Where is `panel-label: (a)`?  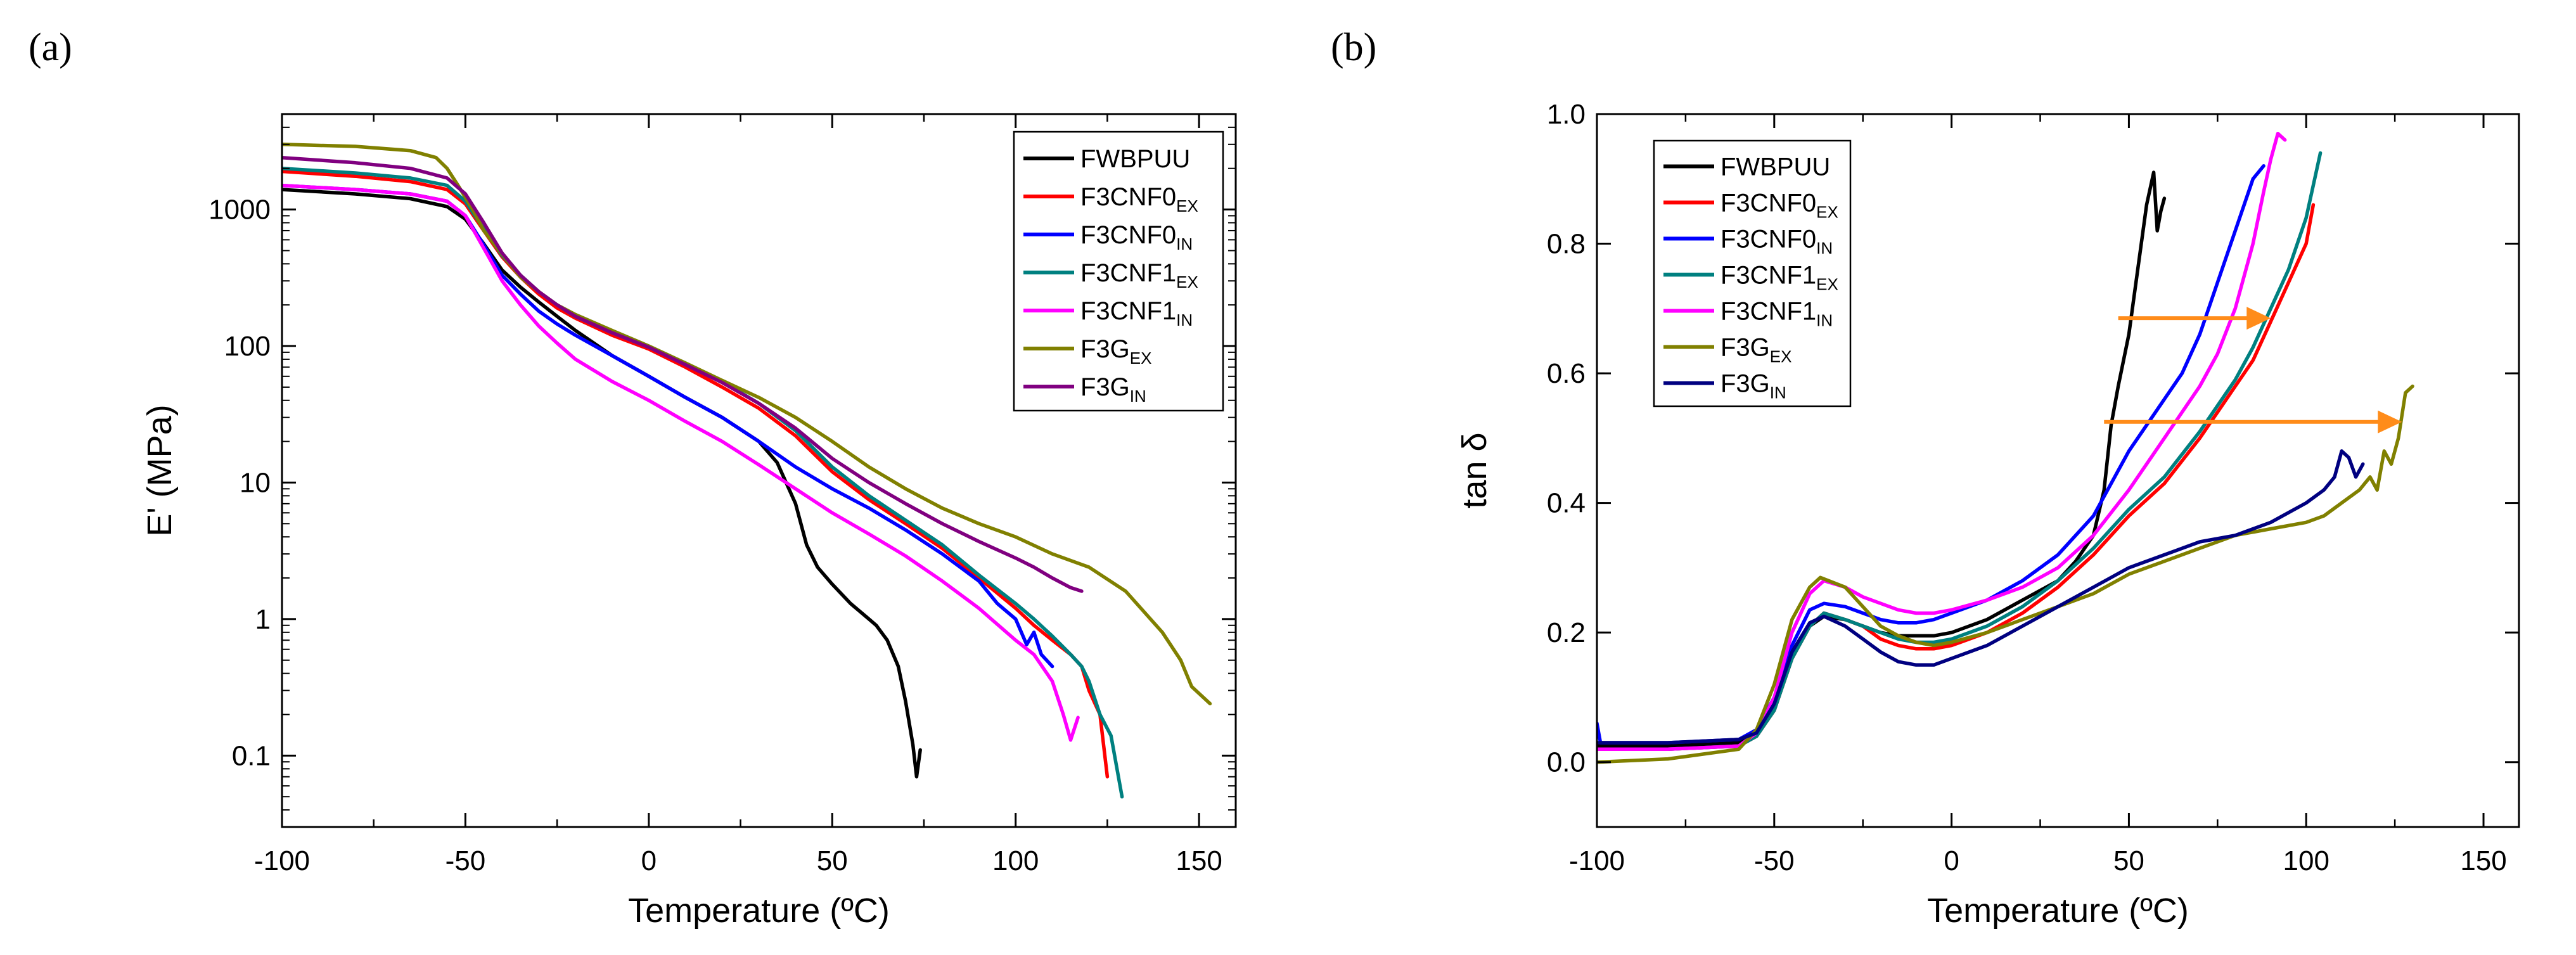 panel-label: (a) is located at coordinates (50, 47).